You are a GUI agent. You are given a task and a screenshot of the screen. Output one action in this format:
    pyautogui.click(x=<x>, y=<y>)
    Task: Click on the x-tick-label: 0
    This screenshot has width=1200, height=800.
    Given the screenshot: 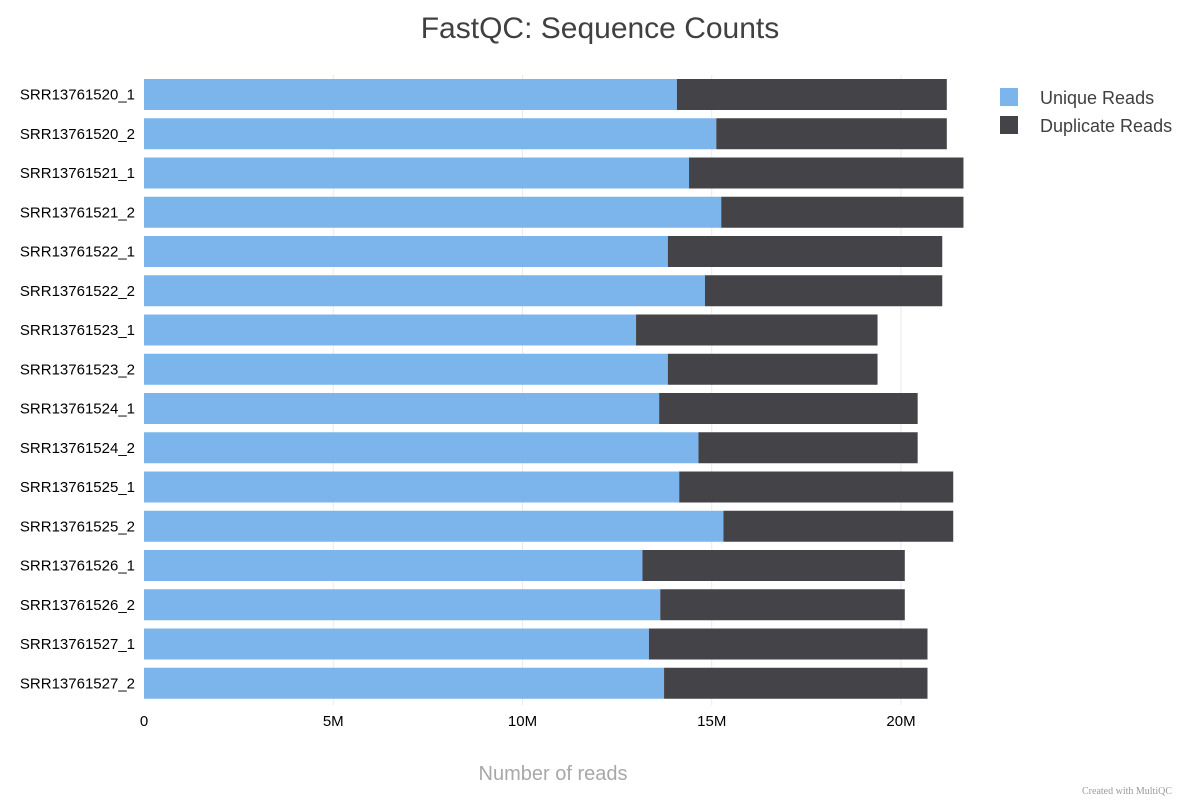 What is the action you would take?
    pyautogui.click(x=144, y=721)
    